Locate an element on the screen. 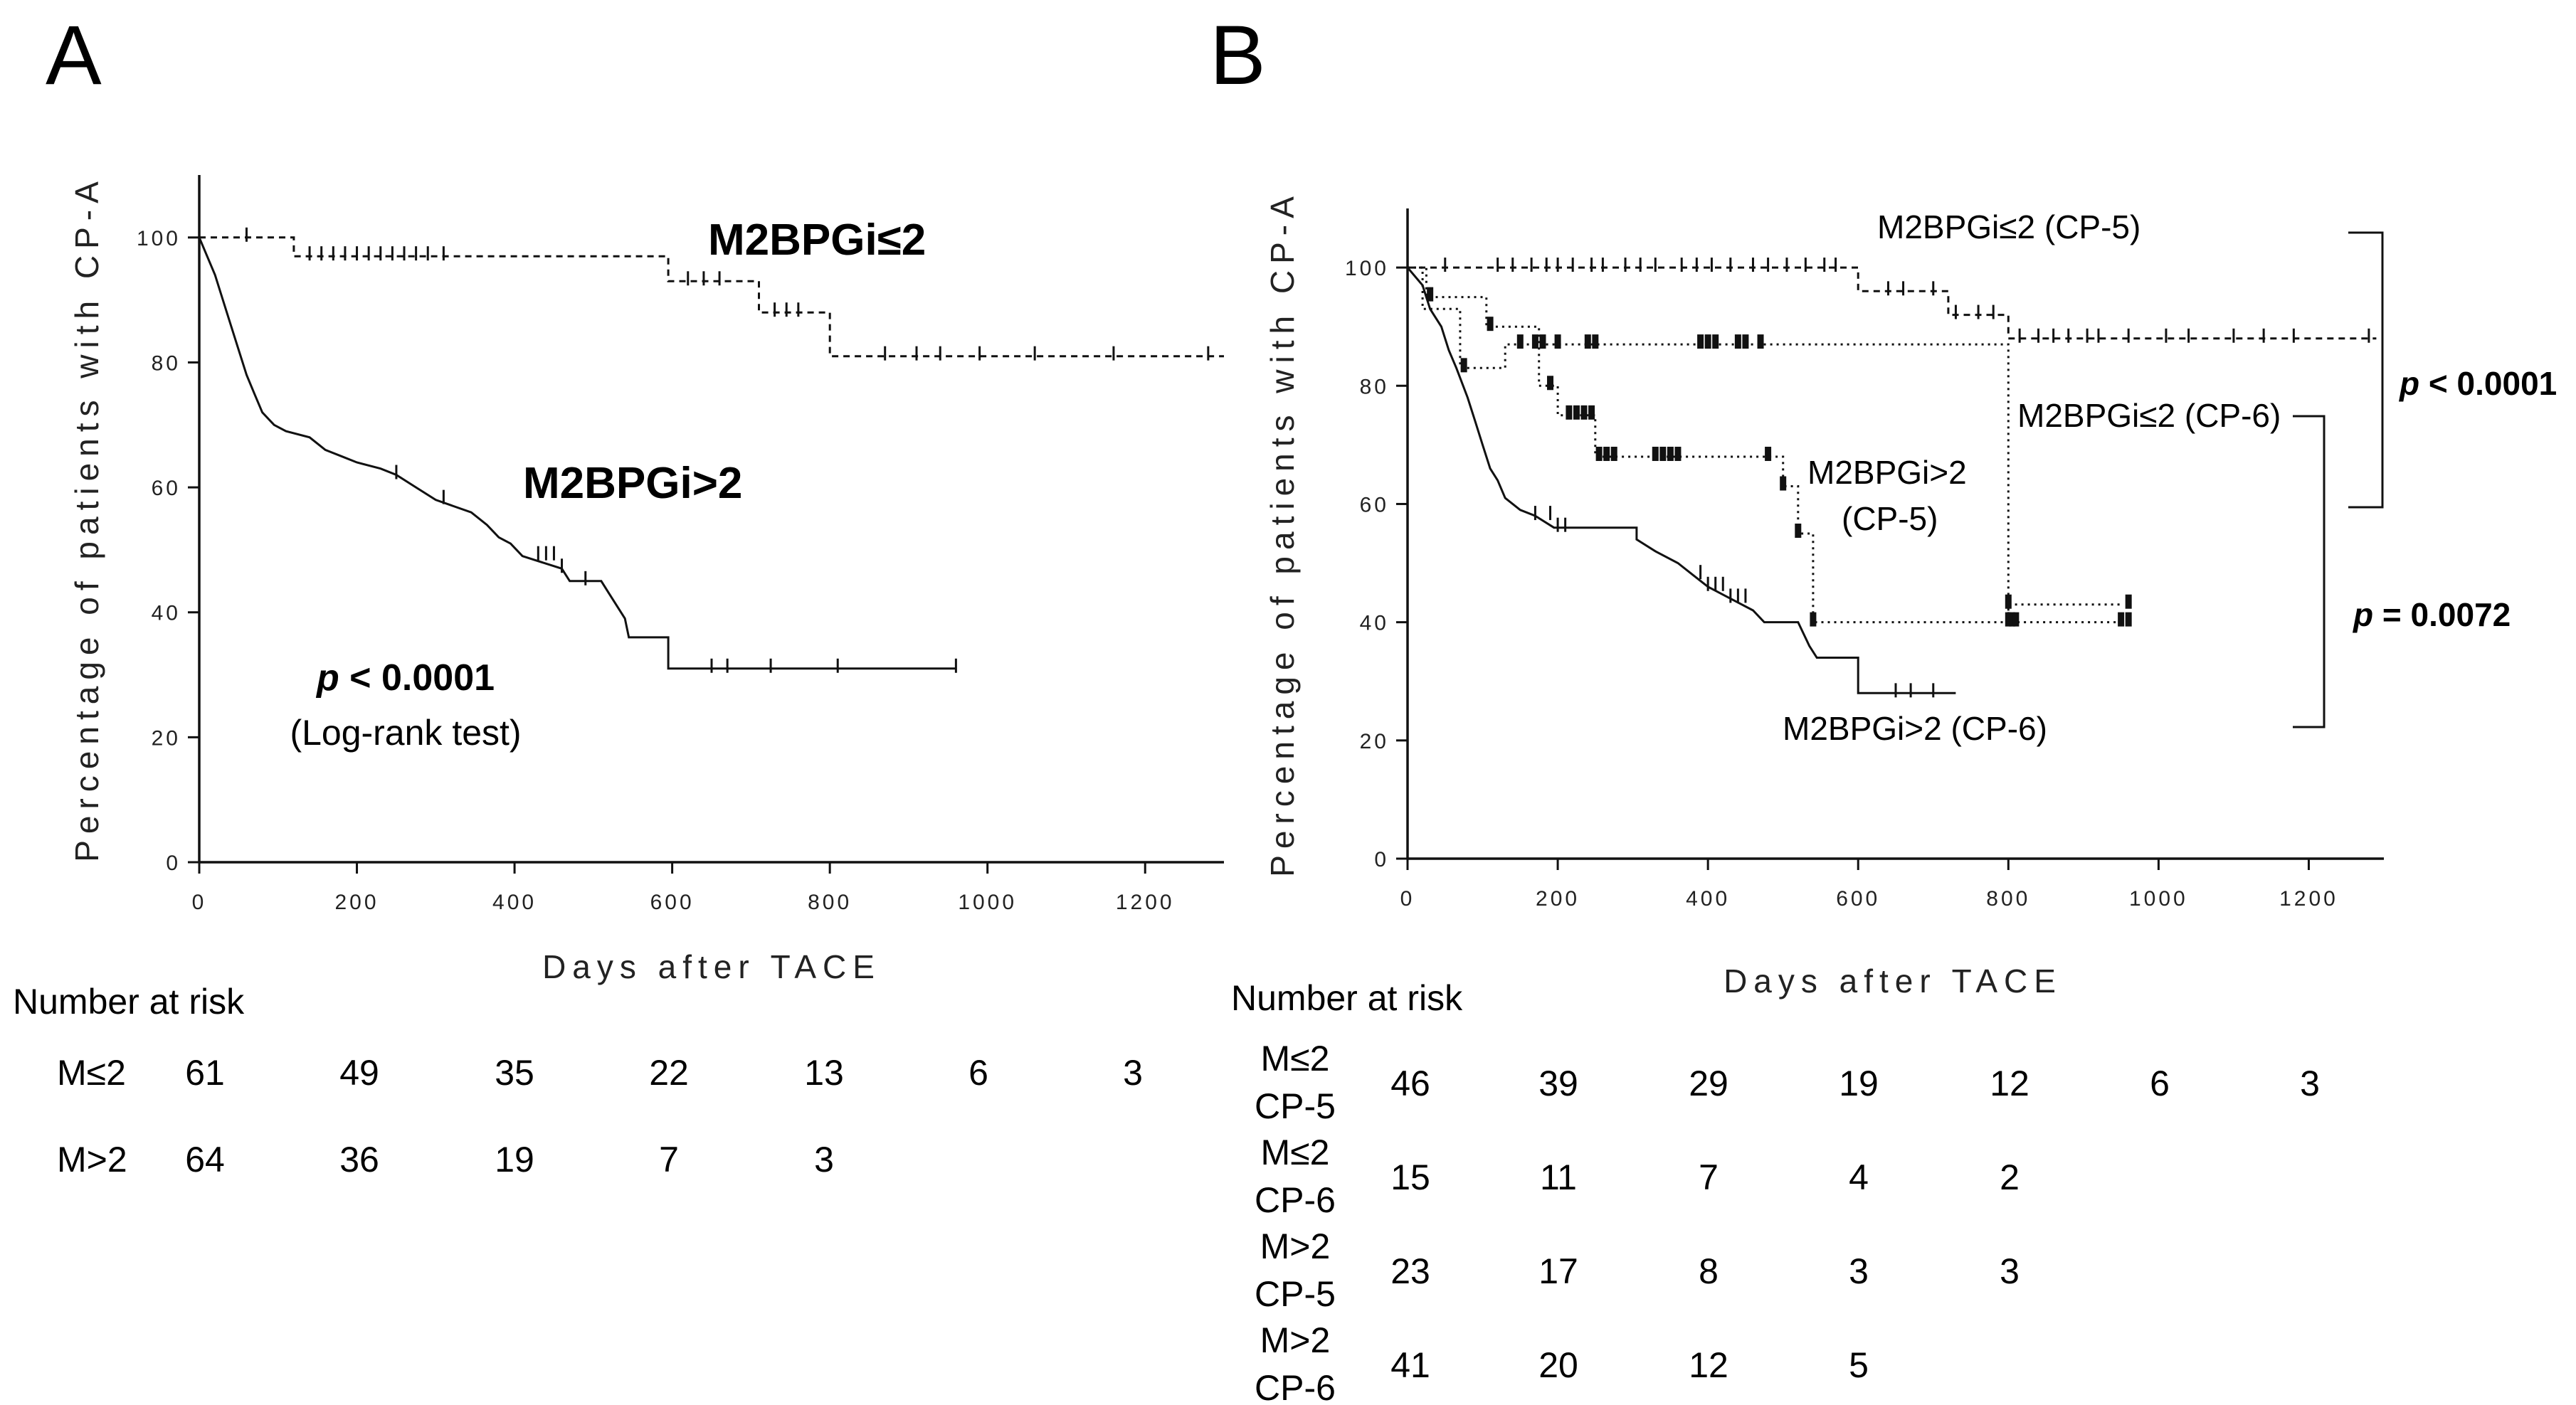 The image size is (2576, 1405). panel-b-p1-number: < 0.0001 is located at coordinates (2488, 384).